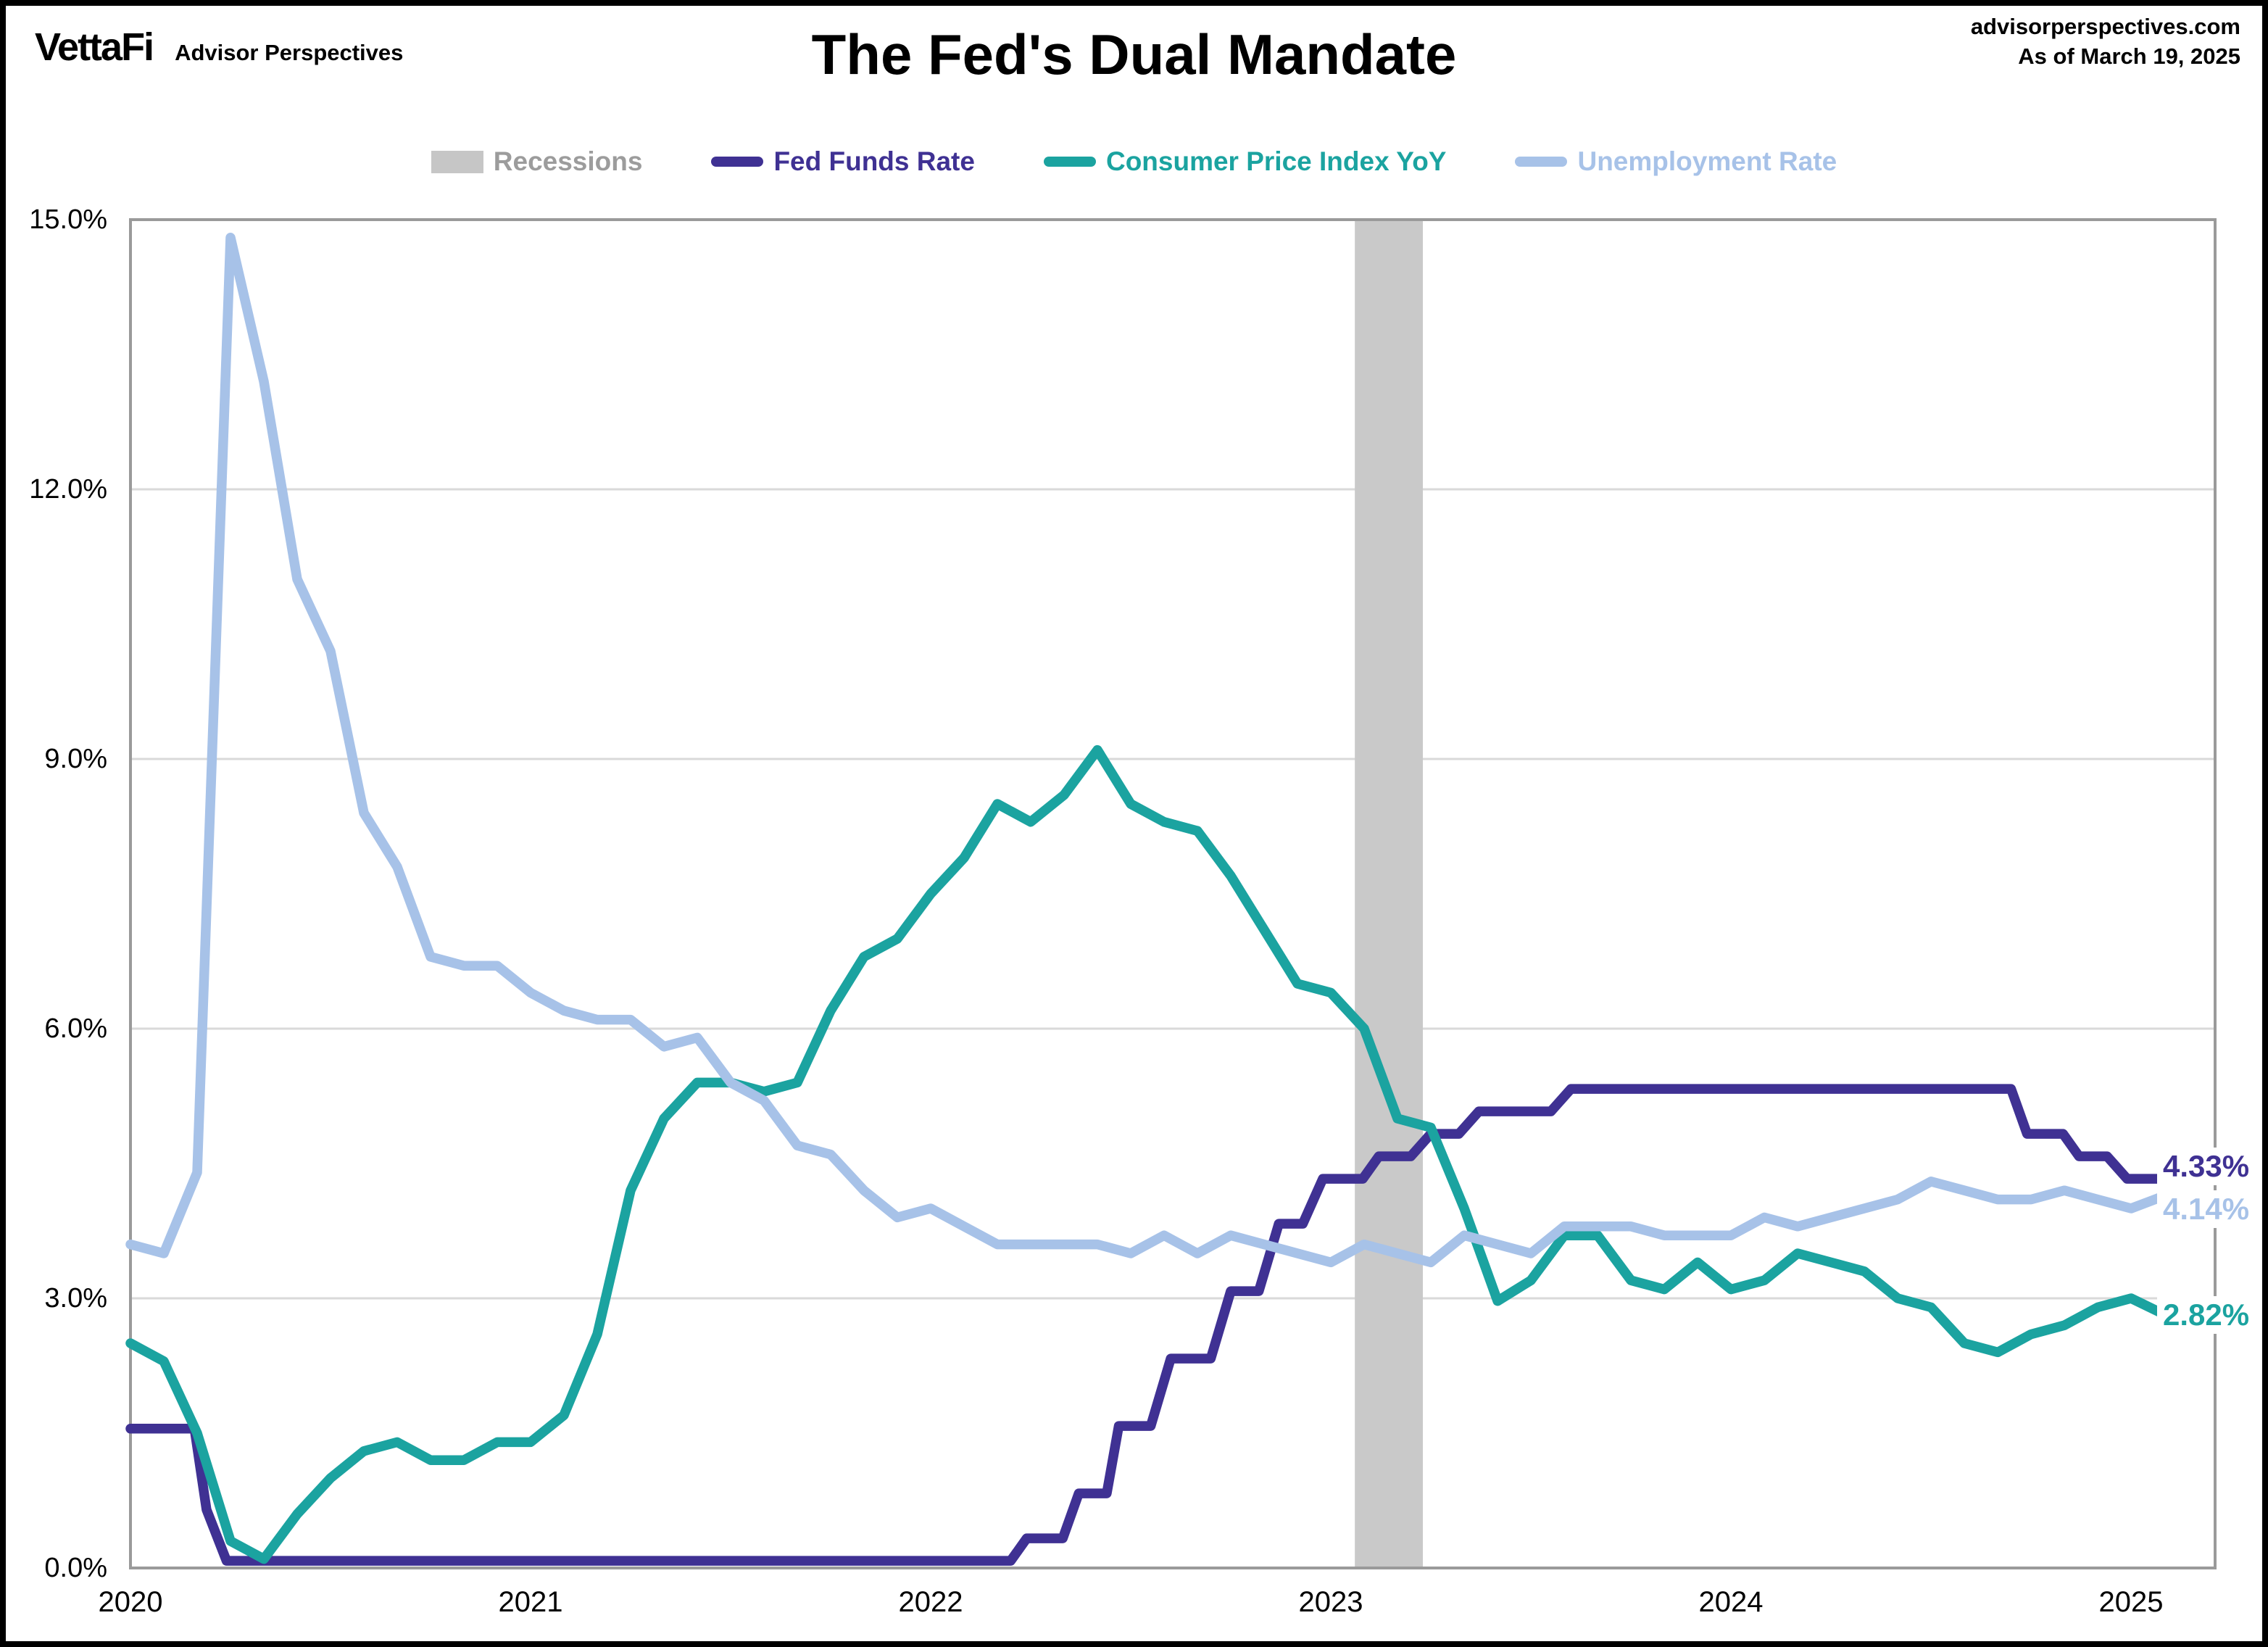  What do you see at coordinates (68, 489) in the screenshot?
I see `y-axis-tick: 12.0%` at bounding box center [68, 489].